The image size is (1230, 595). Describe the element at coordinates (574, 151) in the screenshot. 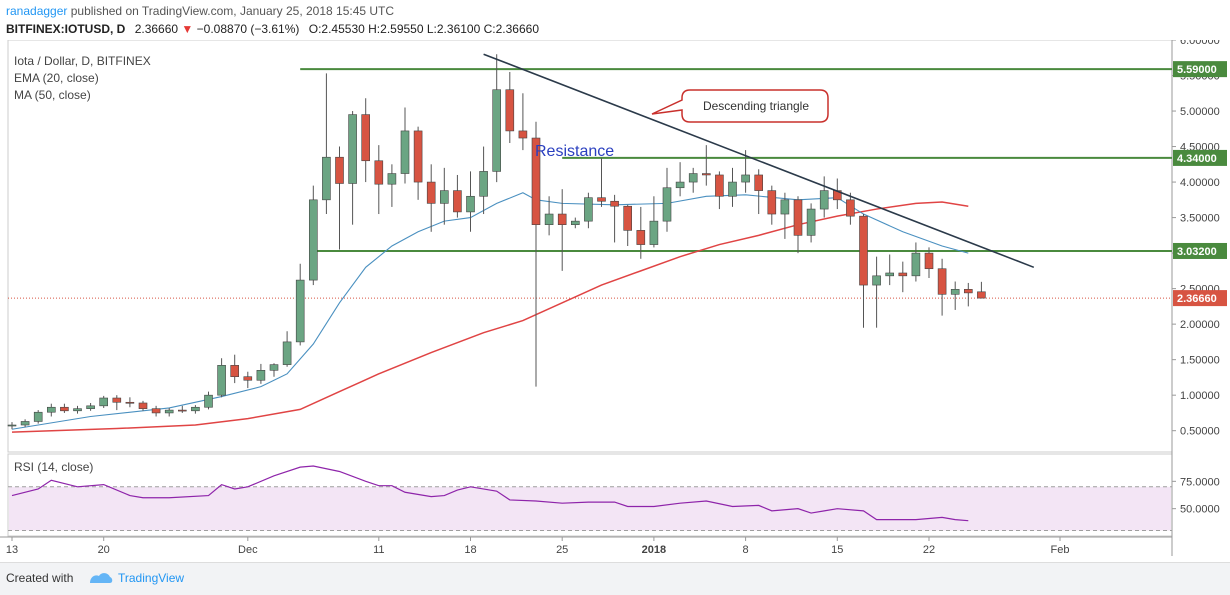

I see `resistance-annotation: Resistance` at that location.